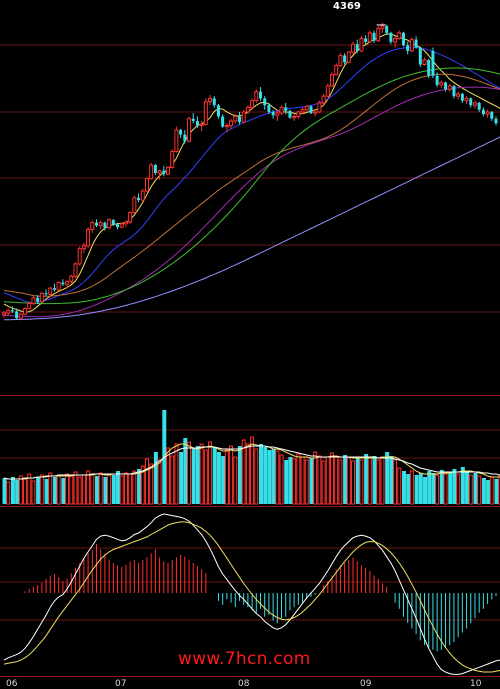 This screenshot has width=500, height=689. What do you see at coordinates (121, 684) in the screenshot?
I see `x-tick-label: 07` at bounding box center [121, 684].